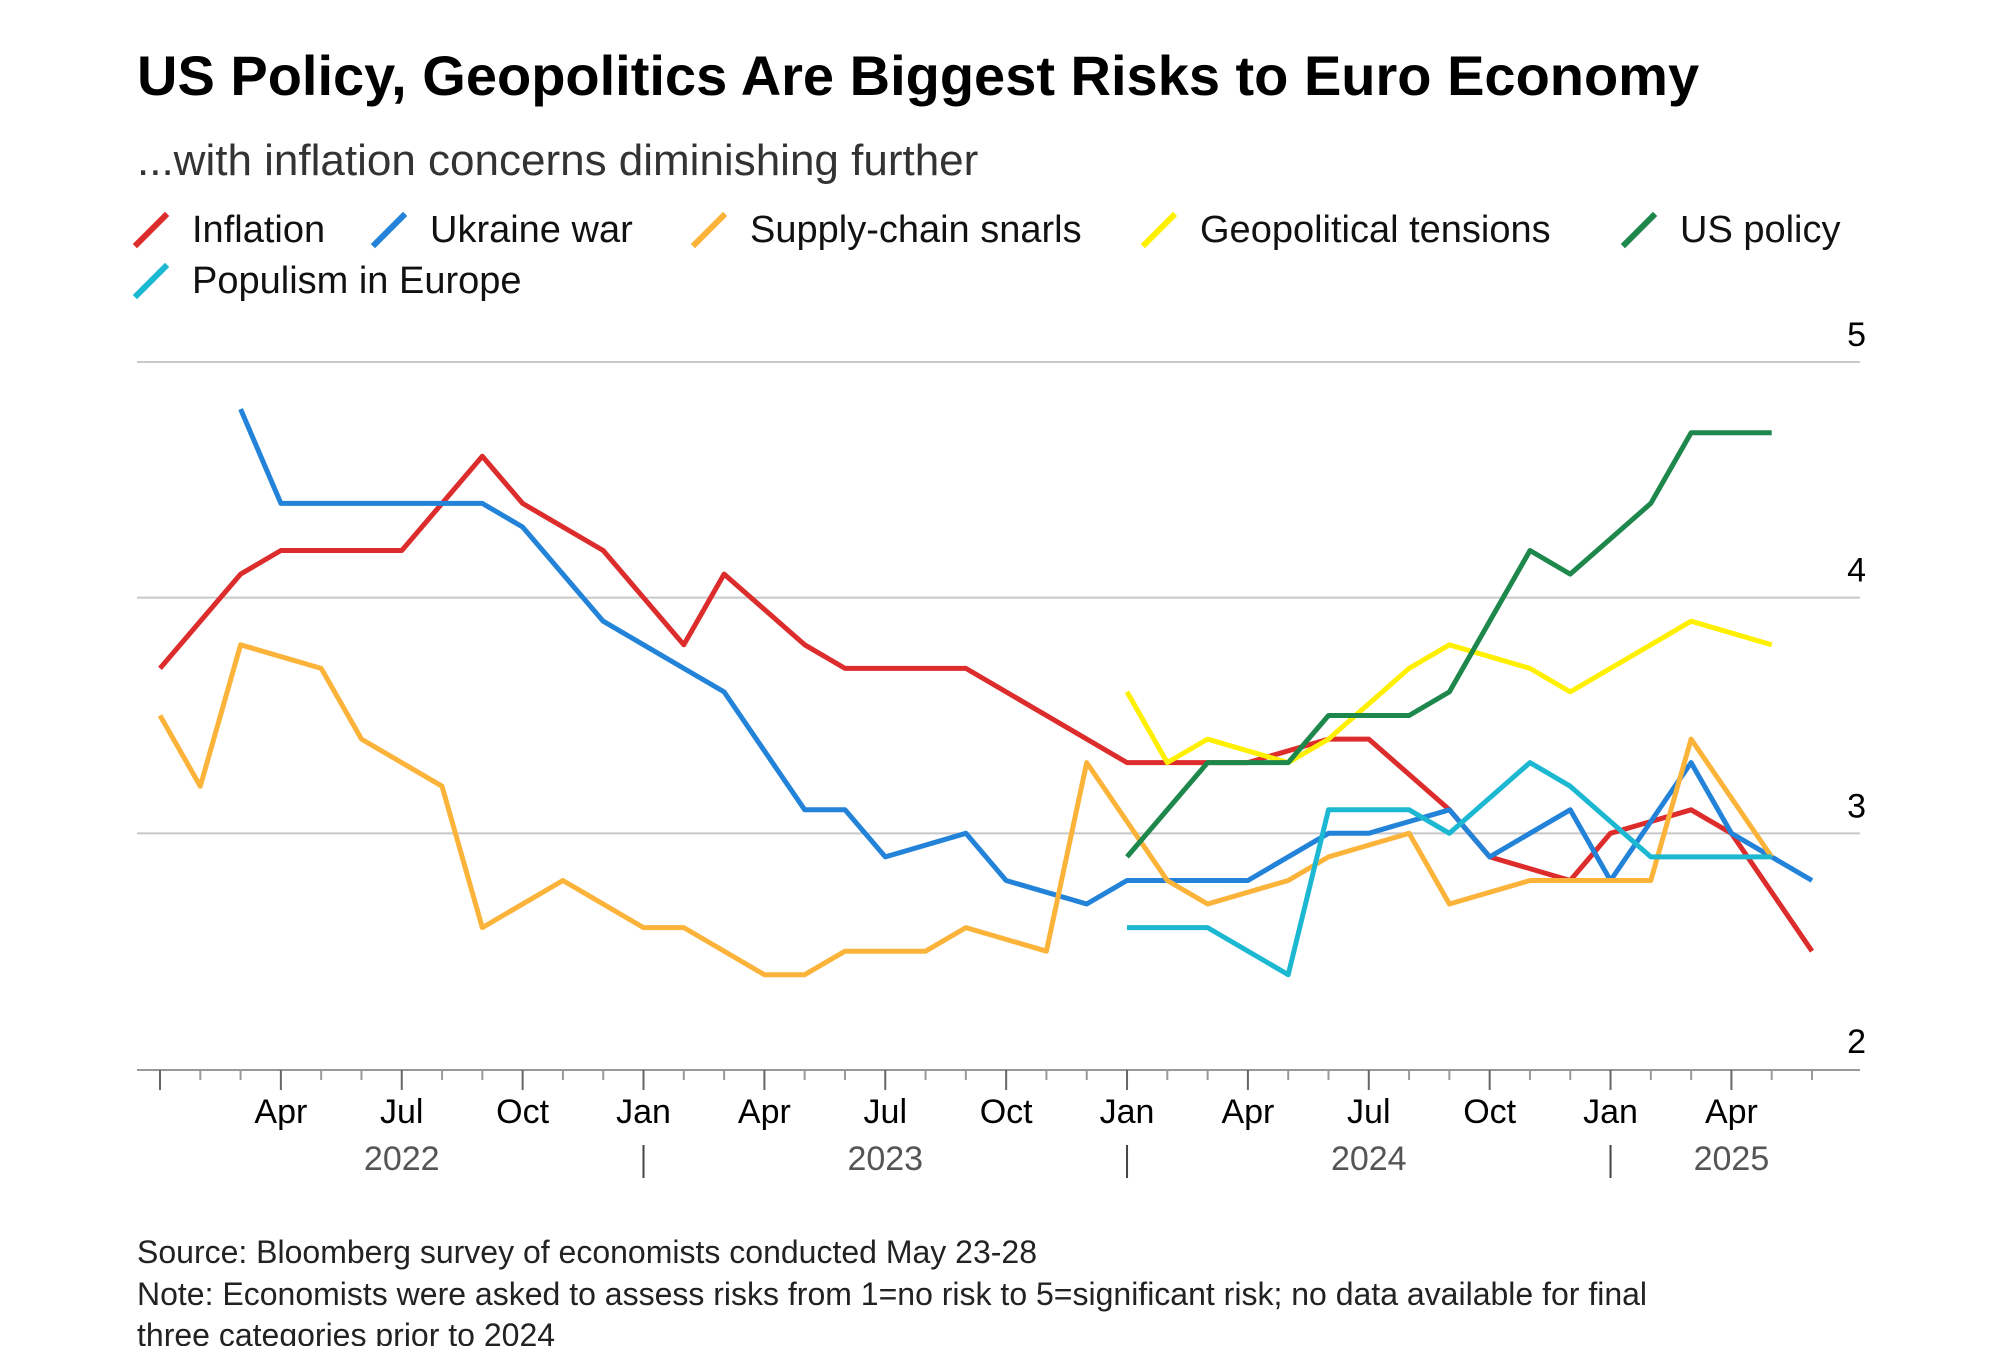 This screenshot has height=1346, width=2000. What do you see at coordinates (357, 281) in the screenshot?
I see `legend-label: Populism in Europe` at bounding box center [357, 281].